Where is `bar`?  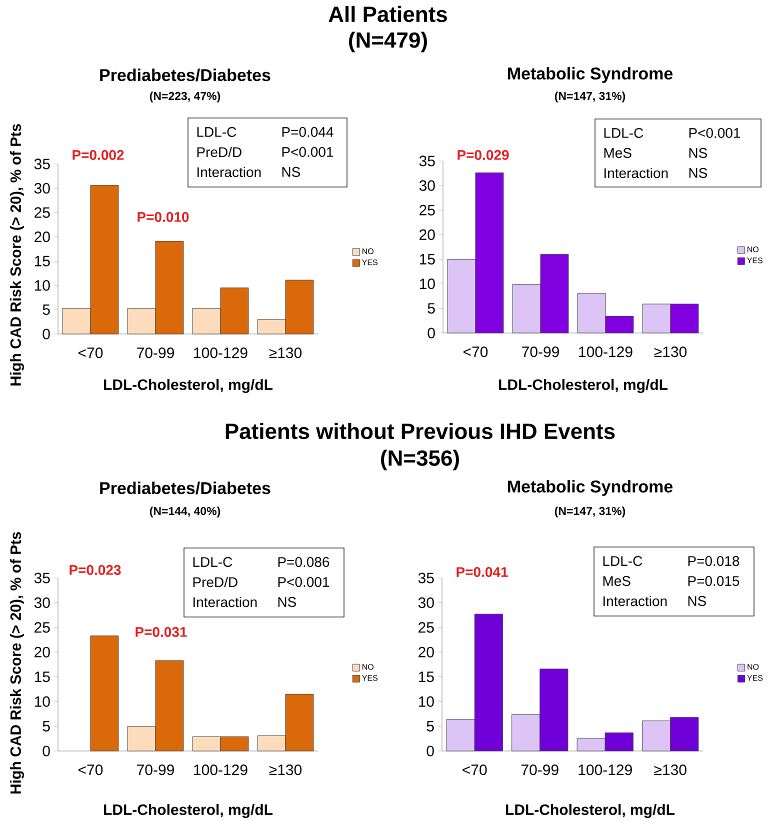
bar is located at coordinates (104, 694).